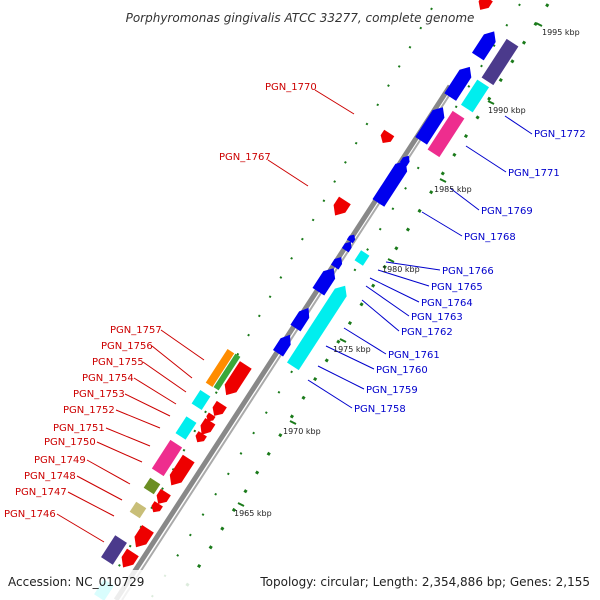 The width and height of the screenshot is (600, 600). What do you see at coordinates (108, 378) in the screenshot?
I see `gene-label: PGN_1754` at bounding box center [108, 378].